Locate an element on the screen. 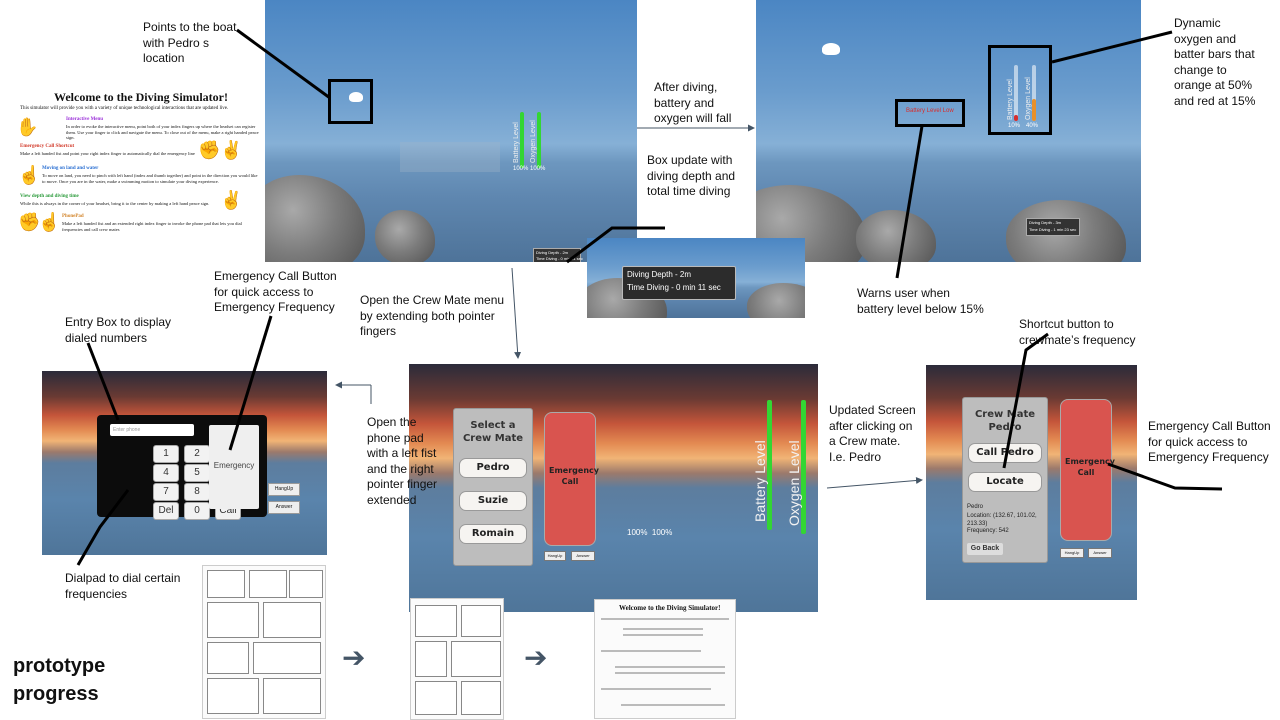 Image resolution: width=1280 pixels, height=720 pixels. depth-line: Diving Depth - 3m is located at coordinates (1045, 222).